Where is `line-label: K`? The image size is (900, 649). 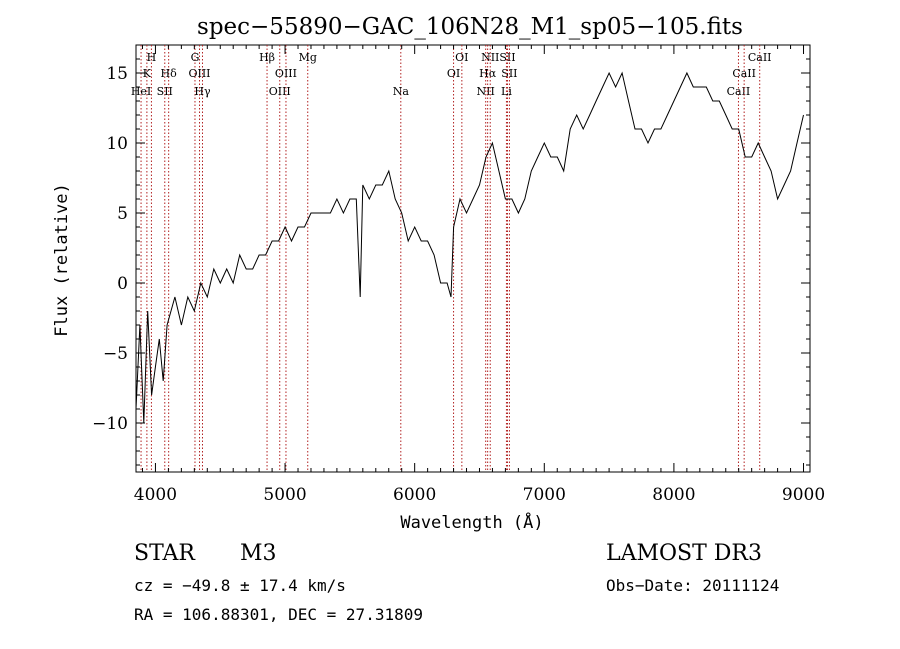 line-label: K is located at coordinates (147, 73).